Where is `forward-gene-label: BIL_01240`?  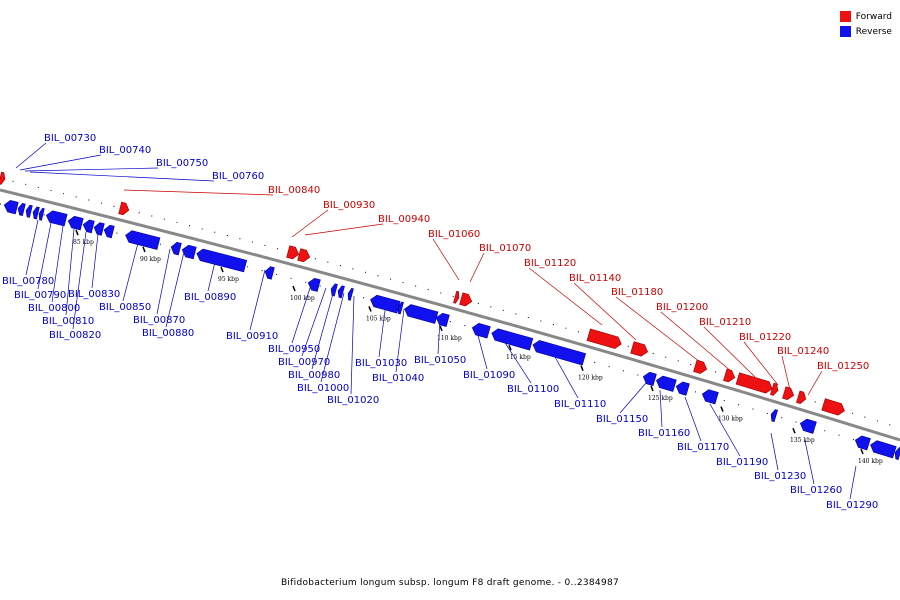 forward-gene-label: BIL_01240 is located at coordinates (803, 351).